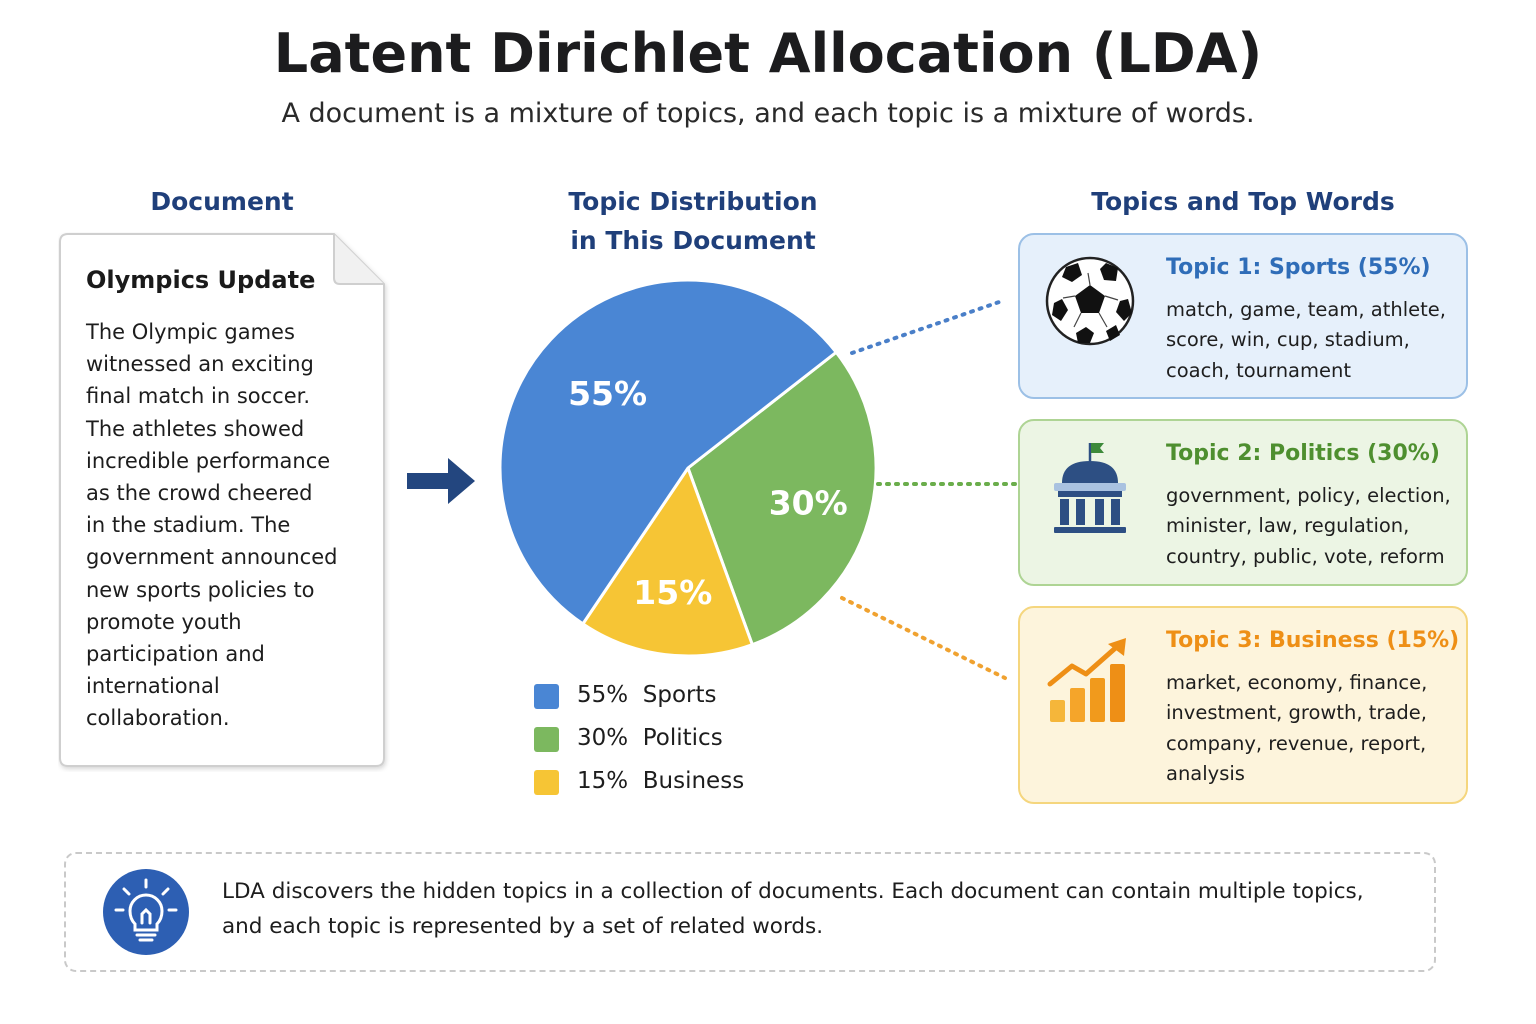 Image resolution: width=1536 pixels, height=1024 pixels. What do you see at coordinates (928, 326) in the screenshot?
I see `sports-connector-line` at bounding box center [928, 326].